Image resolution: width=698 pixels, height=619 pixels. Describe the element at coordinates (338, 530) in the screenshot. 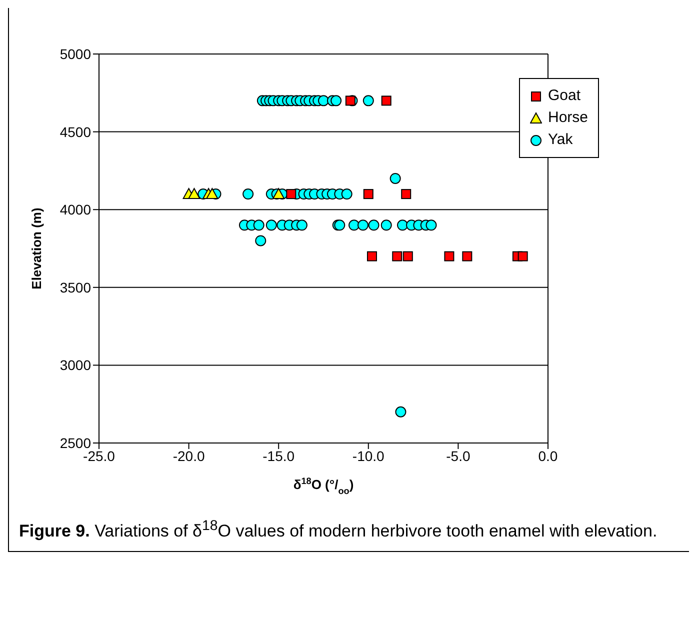

I see `text: Figure 9. Variations of δ$^{18}$O values of modern herbivore tooth enamel with elevation.` at that location.